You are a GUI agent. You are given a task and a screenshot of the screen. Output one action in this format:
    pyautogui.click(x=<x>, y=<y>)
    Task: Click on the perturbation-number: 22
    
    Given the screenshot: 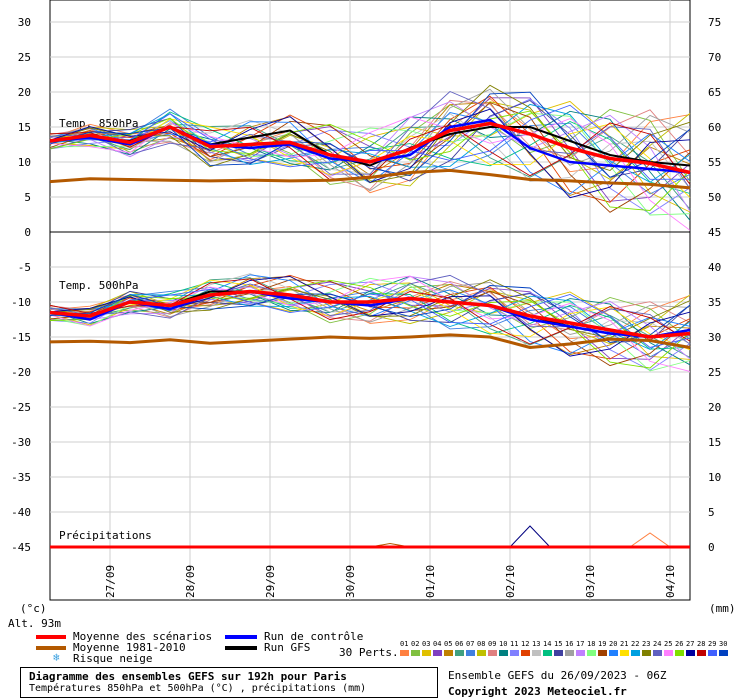 What is the action you would take?
    pyautogui.click(x=635, y=644)
    